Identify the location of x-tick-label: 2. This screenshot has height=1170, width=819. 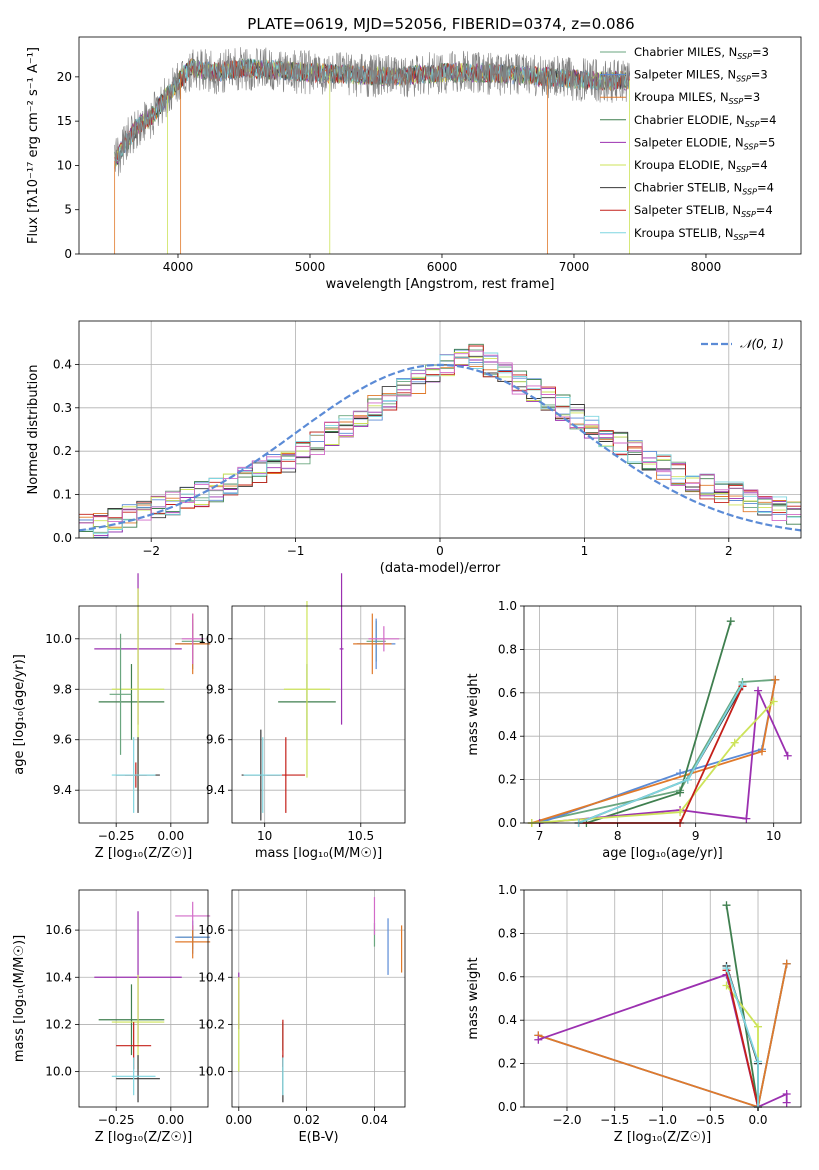
(729, 551).